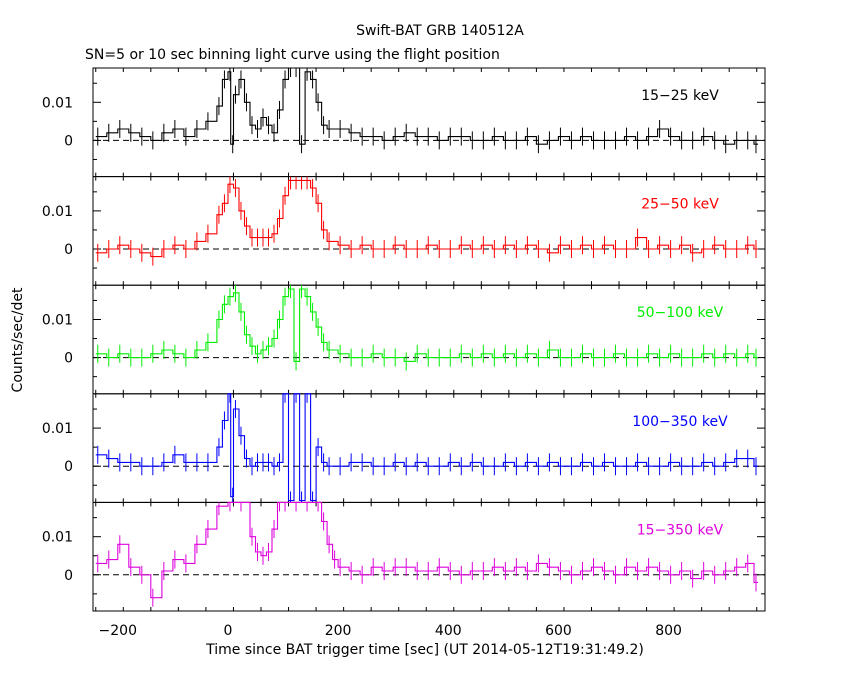 This screenshot has height=680, width=850. What do you see at coordinates (680, 422) in the screenshot?
I see `panel-label-3: 100−350 keV` at bounding box center [680, 422].